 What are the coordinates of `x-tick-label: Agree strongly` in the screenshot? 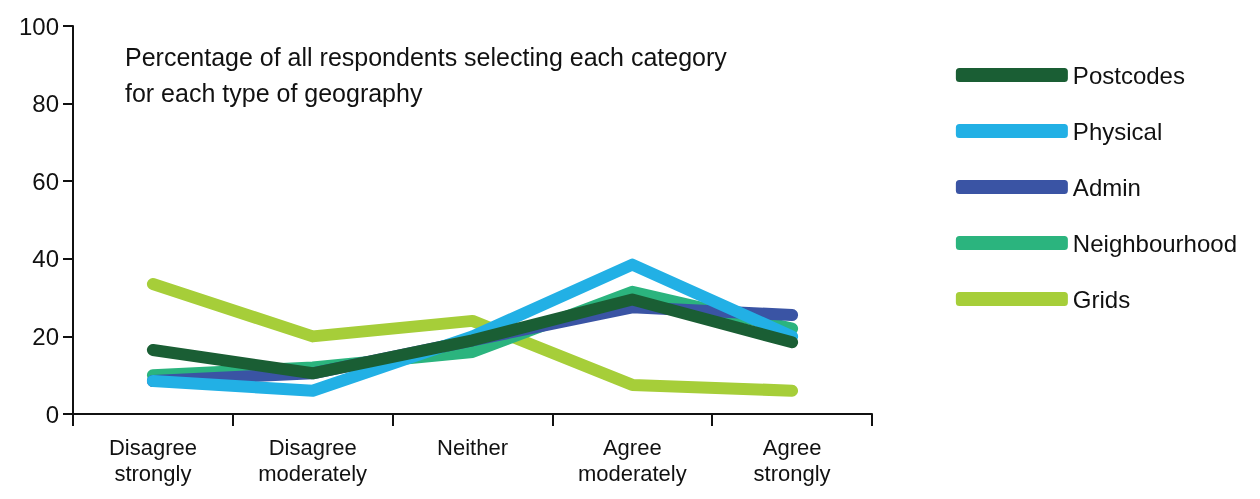 It's located at (792, 460).